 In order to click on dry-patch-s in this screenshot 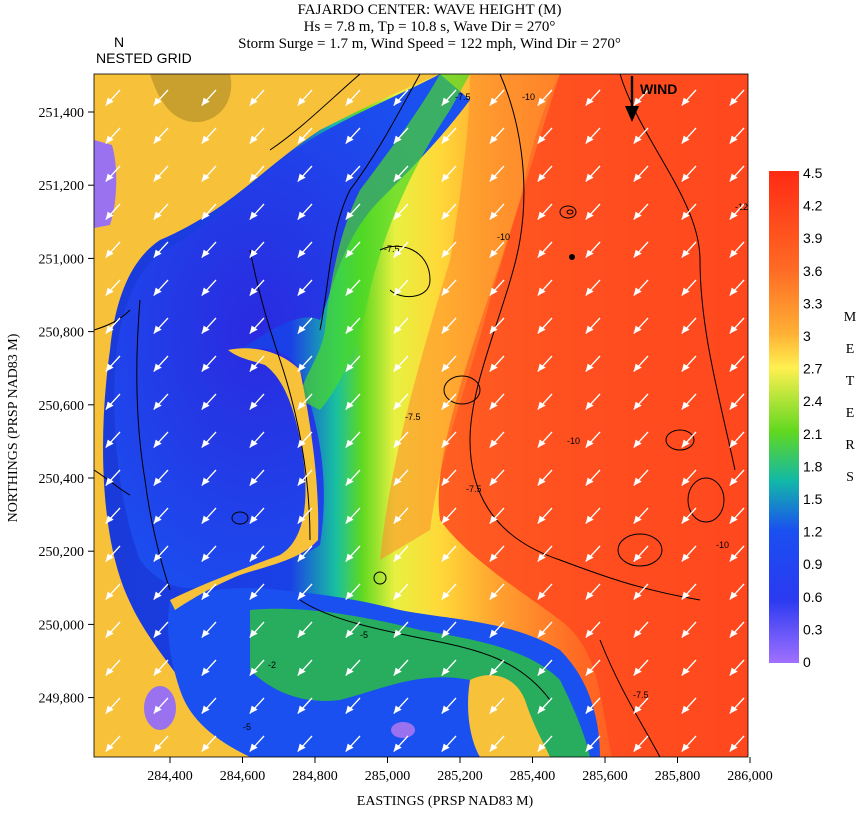, I will do `click(403, 730)`.